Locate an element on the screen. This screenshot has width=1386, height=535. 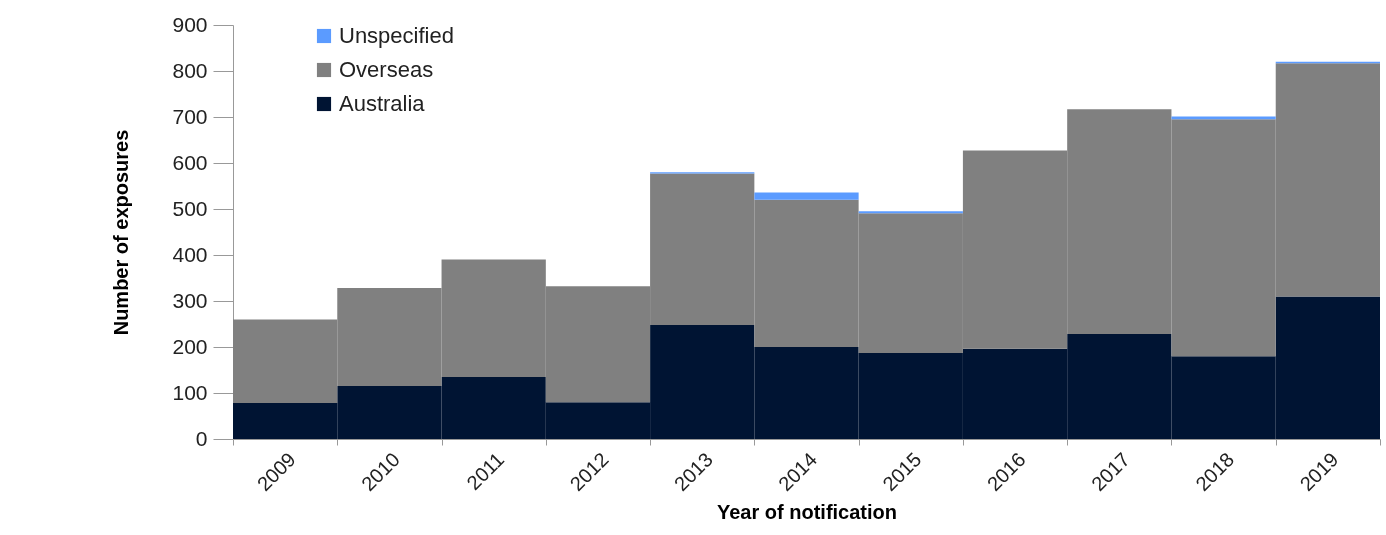
legend-label: Australia is located at coordinates (382, 103).